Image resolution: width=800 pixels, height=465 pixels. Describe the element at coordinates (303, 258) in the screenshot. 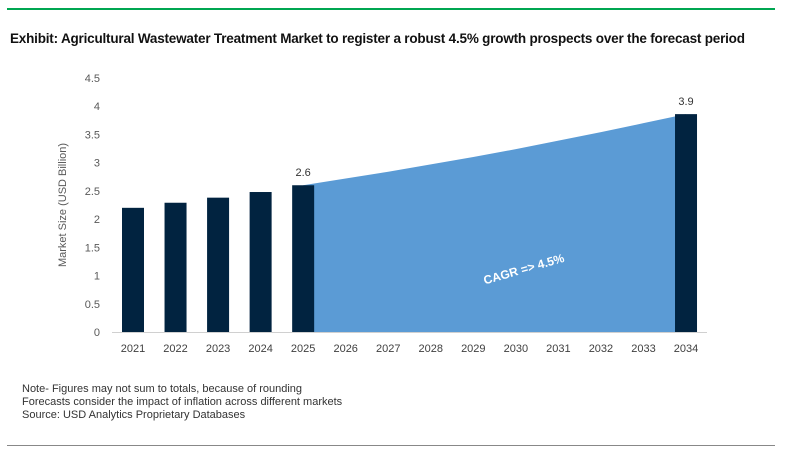

I see `bar-2025` at that location.